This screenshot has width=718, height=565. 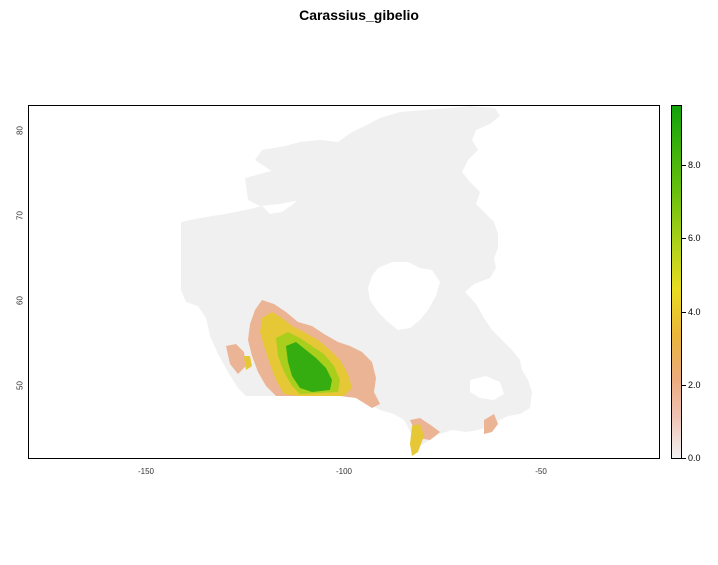 What do you see at coordinates (404, 296) in the screenshot?
I see `hudson-bay` at bounding box center [404, 296].